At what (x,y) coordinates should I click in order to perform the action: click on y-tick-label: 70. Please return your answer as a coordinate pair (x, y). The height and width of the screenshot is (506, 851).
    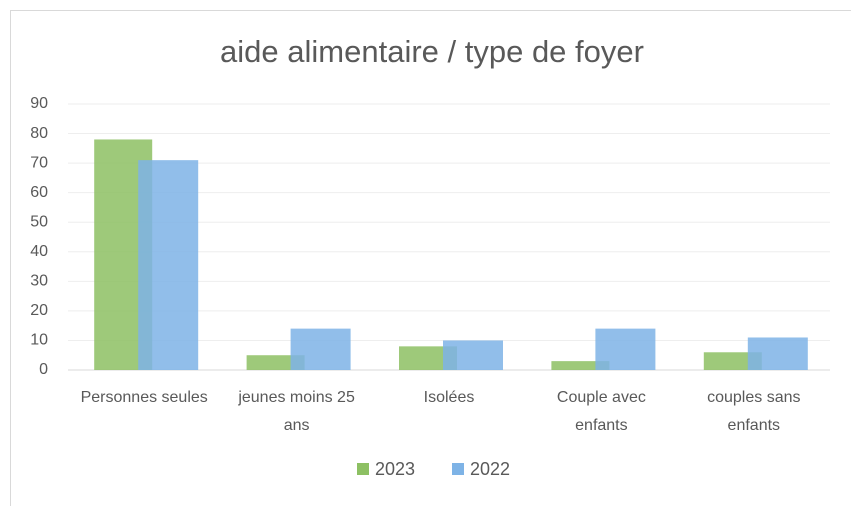
    Looking at the image, I should click on (39, 162).